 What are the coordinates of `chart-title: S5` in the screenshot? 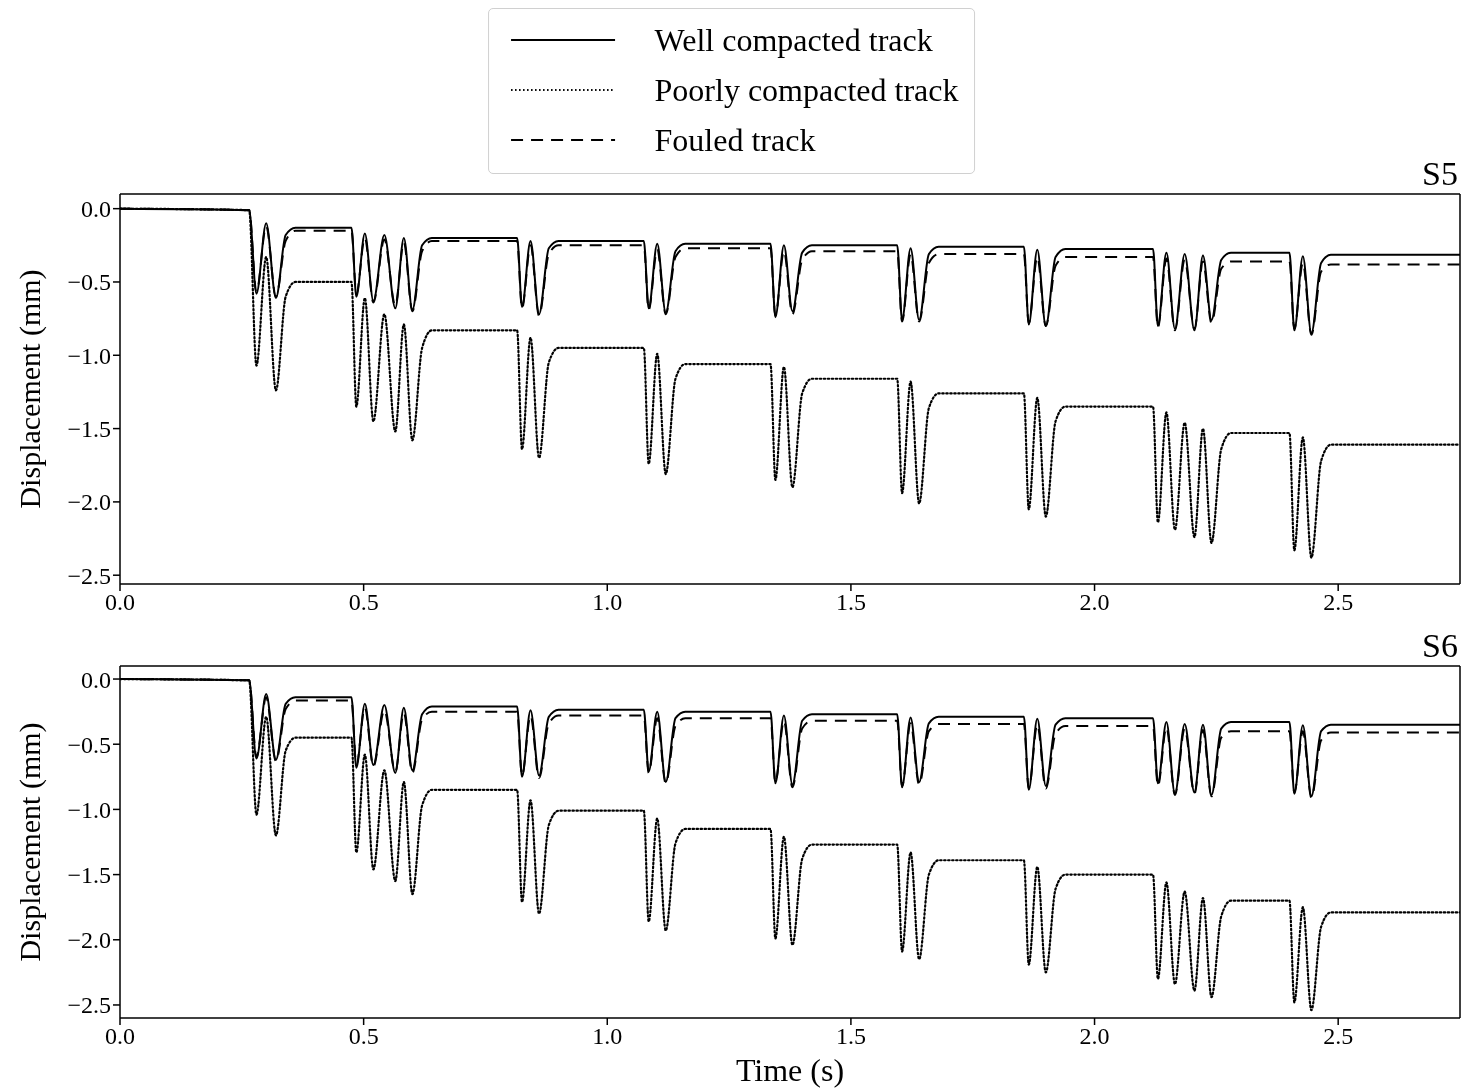 It's located at (1440, 174).